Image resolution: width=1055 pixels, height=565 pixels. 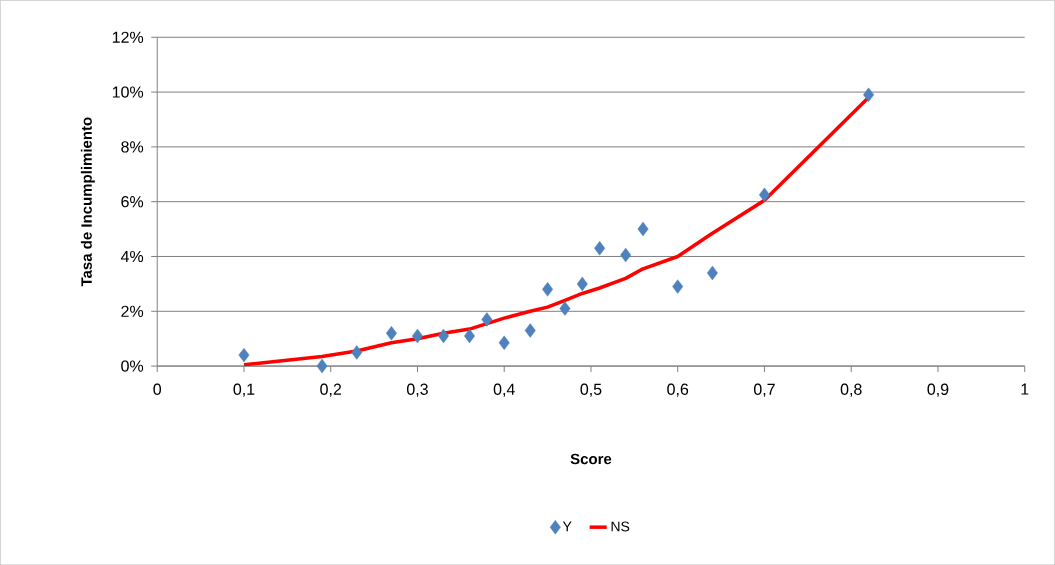 I want to click on x-tick-label: 0,6, so click(x=678, y=390).